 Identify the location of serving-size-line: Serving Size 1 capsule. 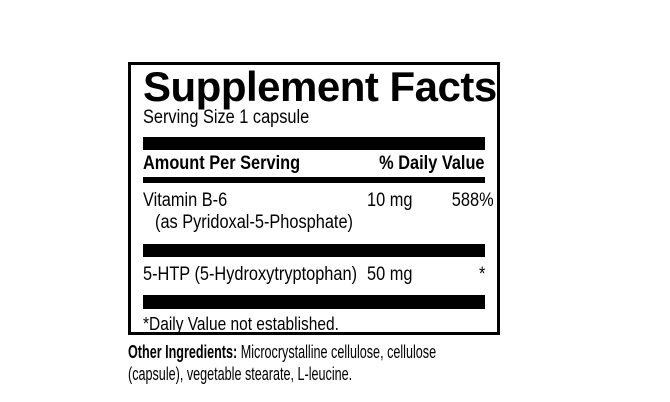
(314, 118).